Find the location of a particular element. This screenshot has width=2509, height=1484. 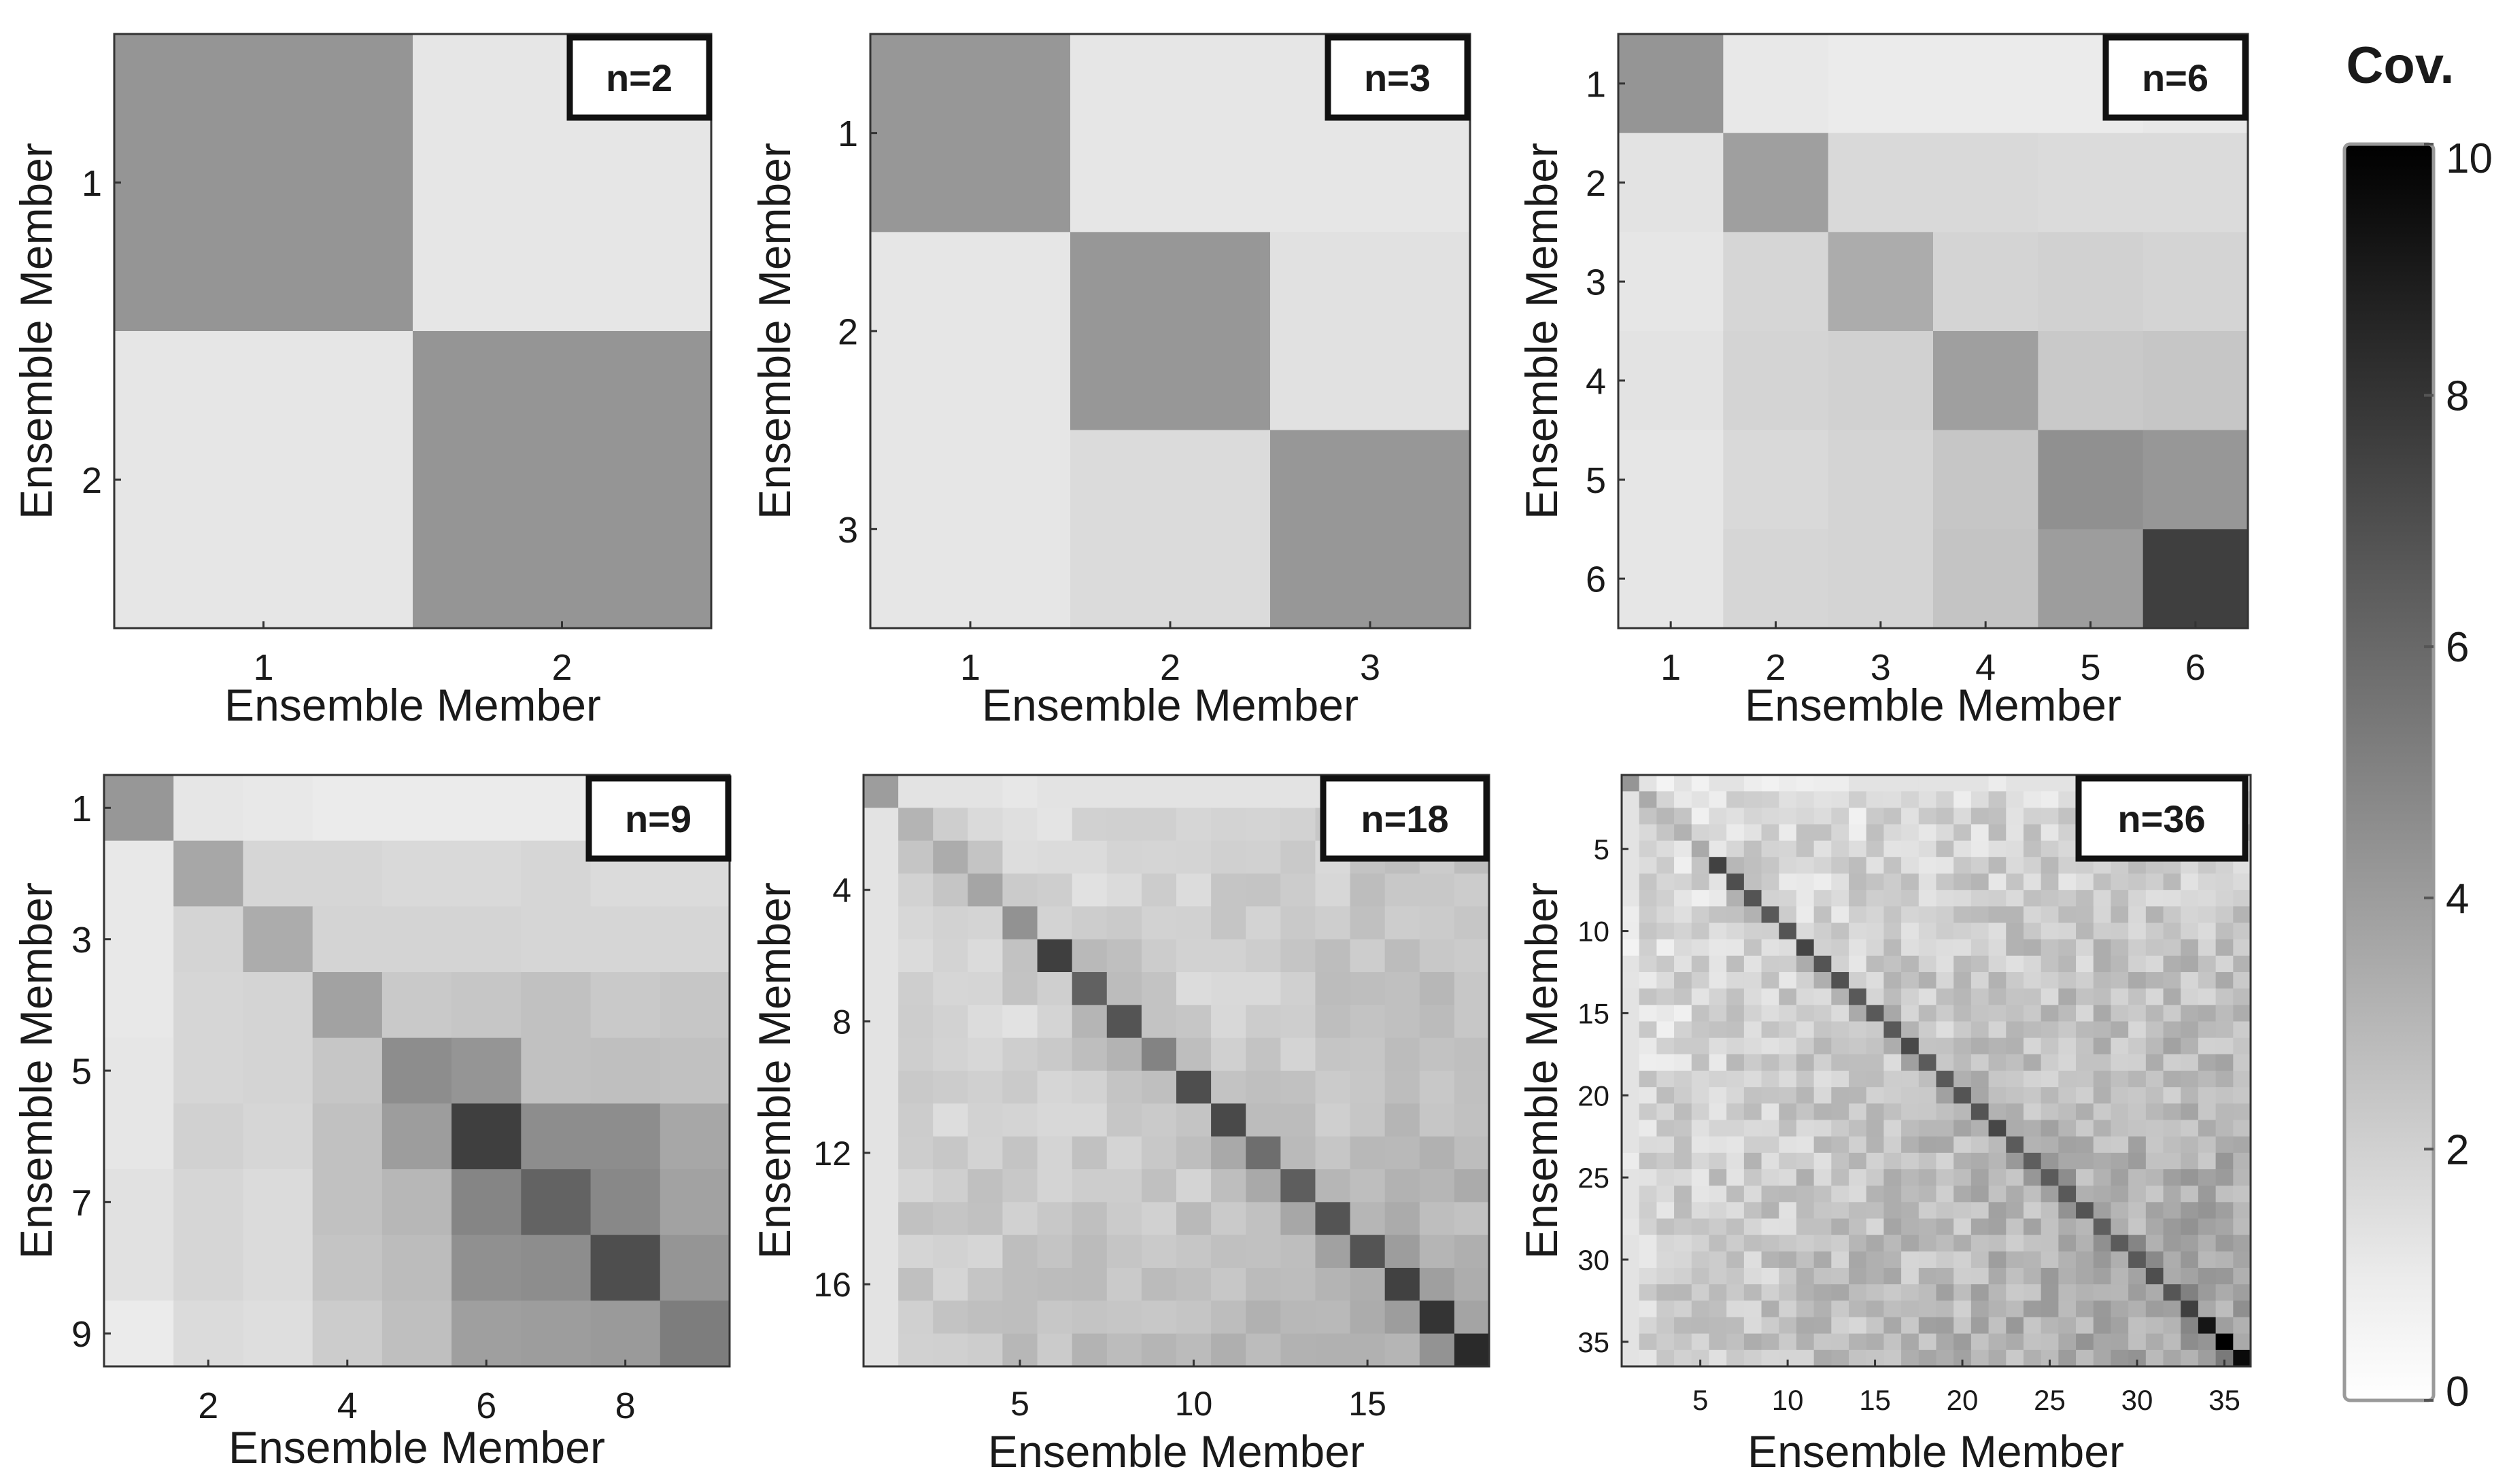

y-tick-label: 30 is located at coordinates (1593, 1260).